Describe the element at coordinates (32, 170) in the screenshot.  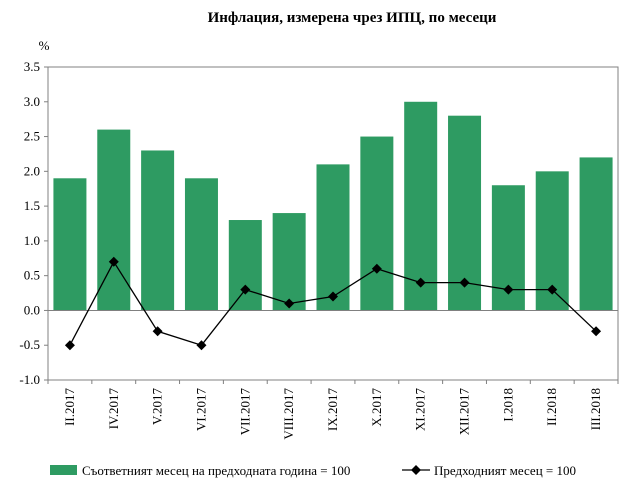
I see `y-tick-label: 2.0` at that location.